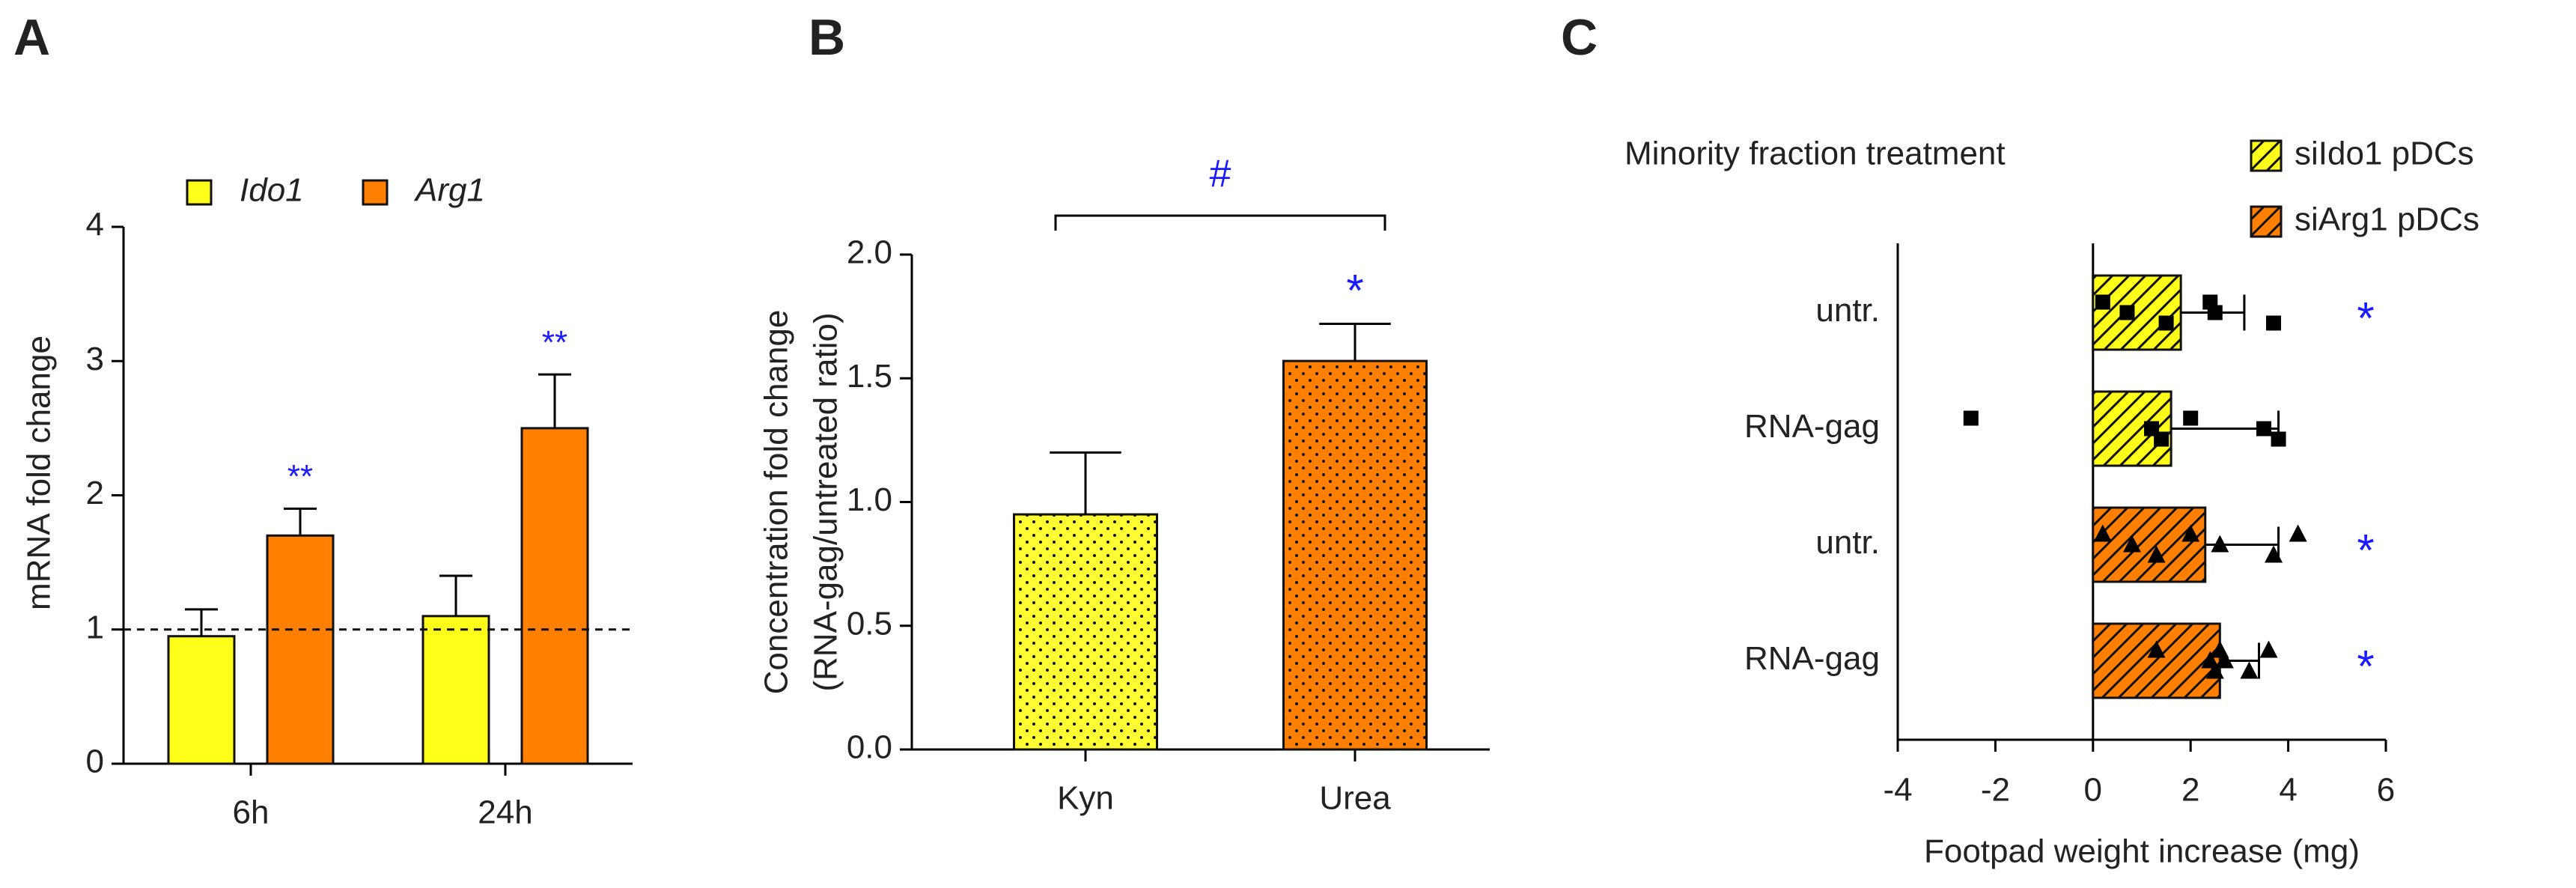 The image size is (2576, 888). I want to click on panel-label: A, so click(31, 37).